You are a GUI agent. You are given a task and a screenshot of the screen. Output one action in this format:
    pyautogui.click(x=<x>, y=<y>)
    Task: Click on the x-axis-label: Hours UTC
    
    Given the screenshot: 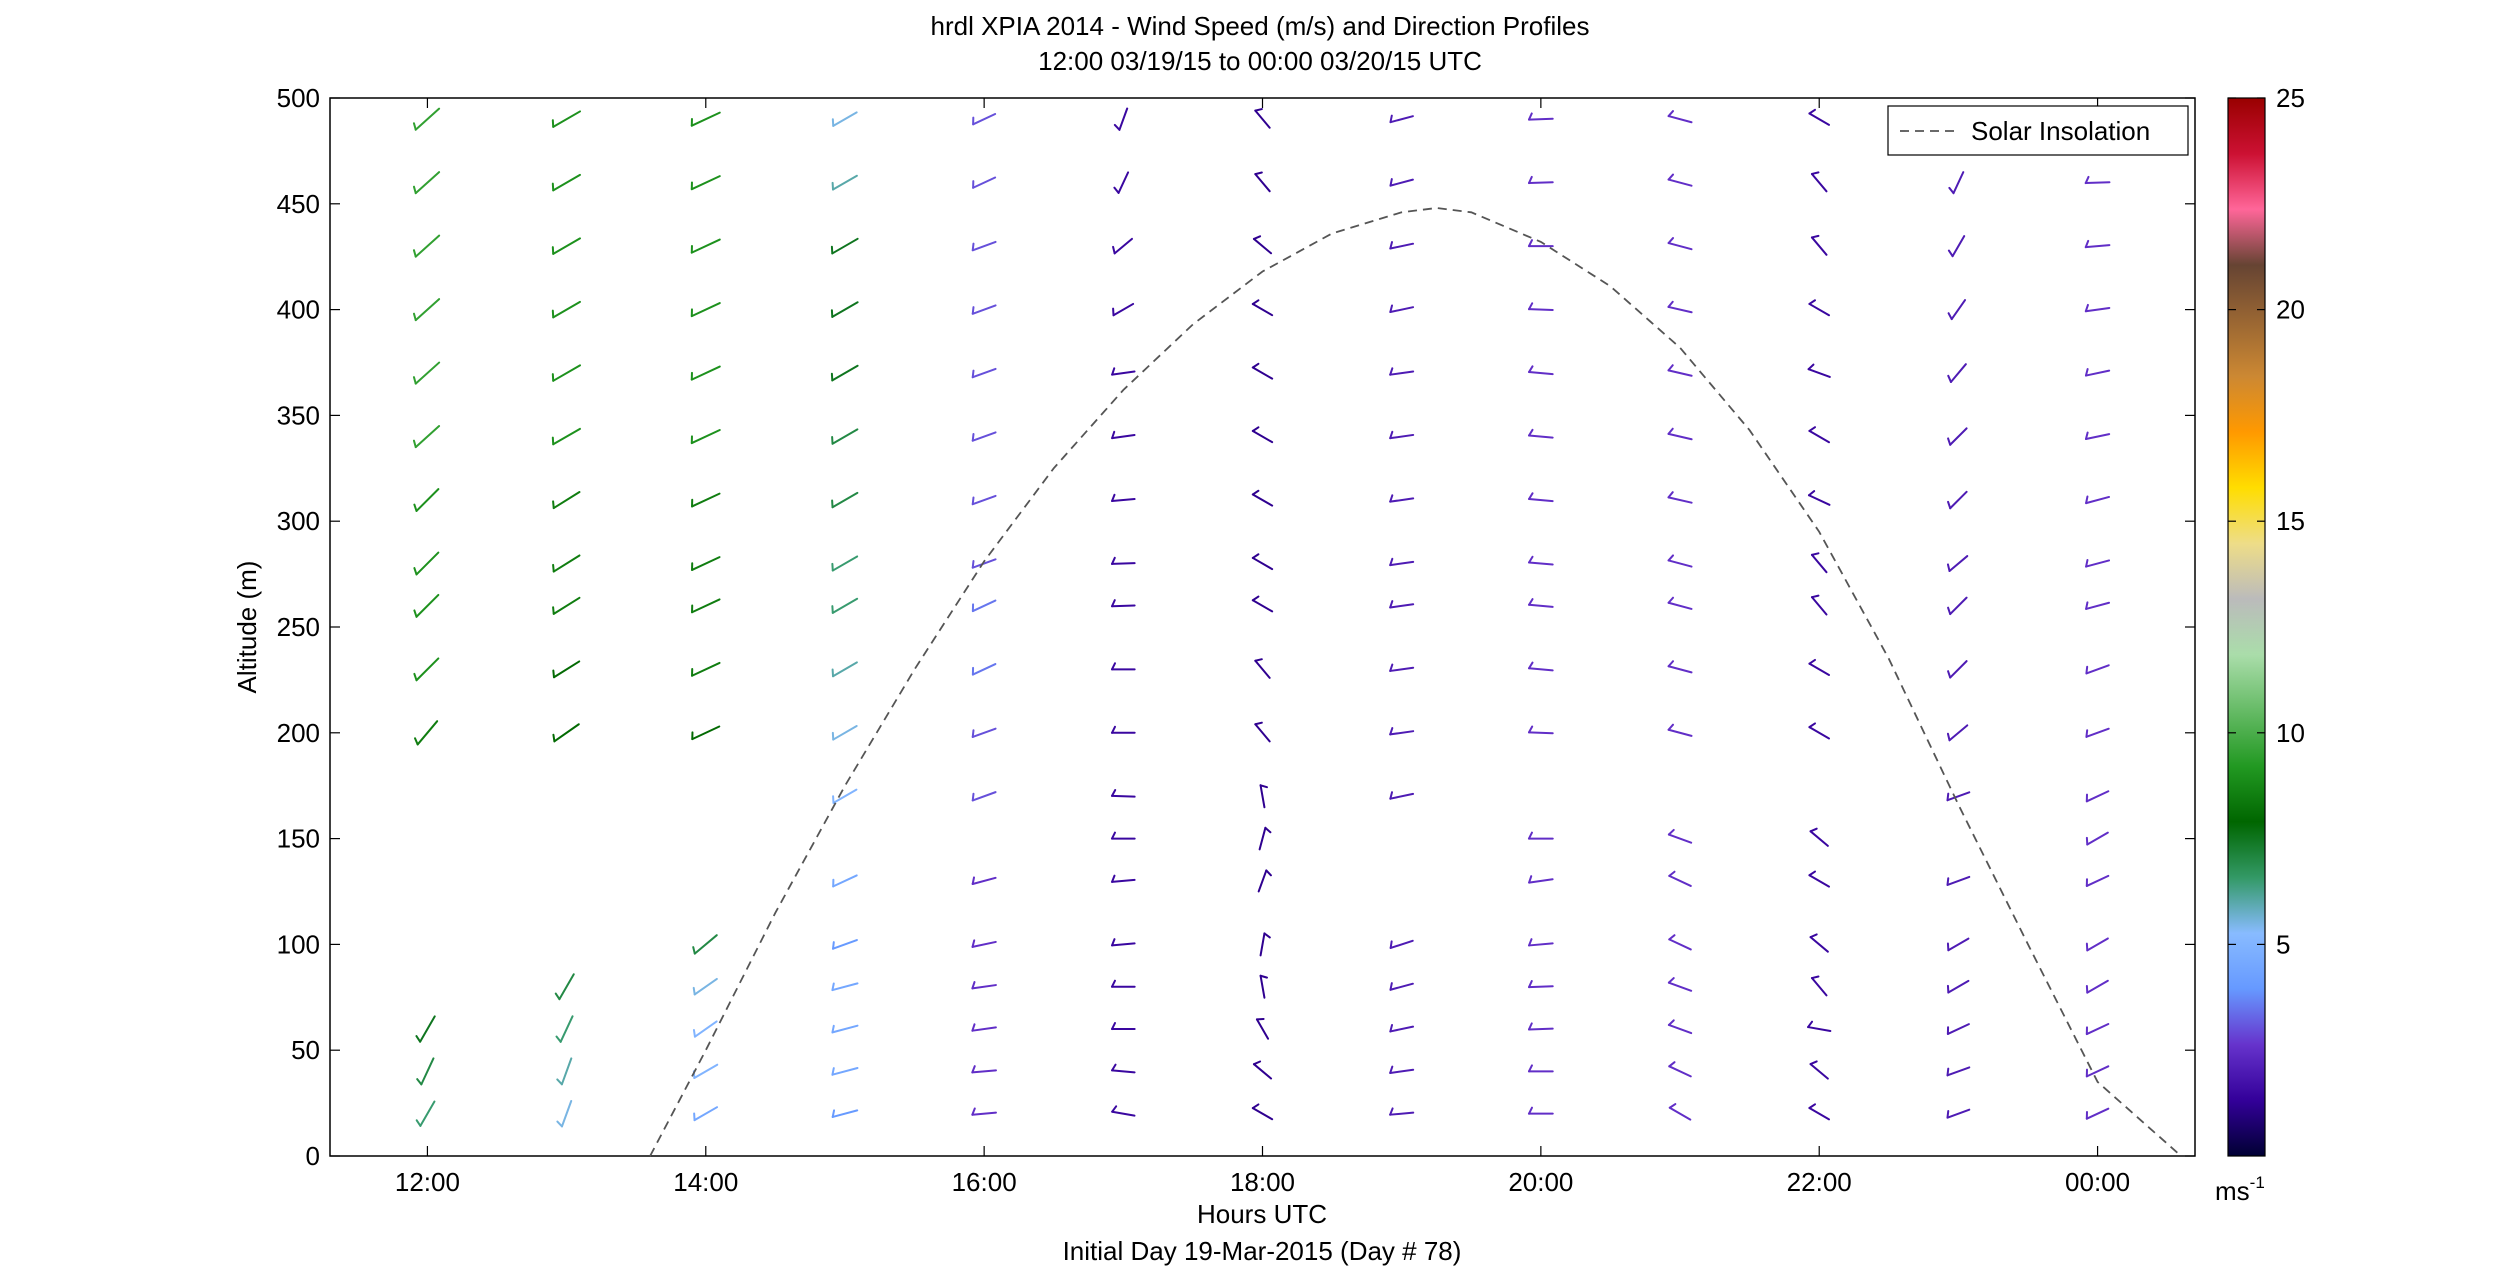 What is the action you would take?
    pyautogui.click(x=1262, y=1214)
    